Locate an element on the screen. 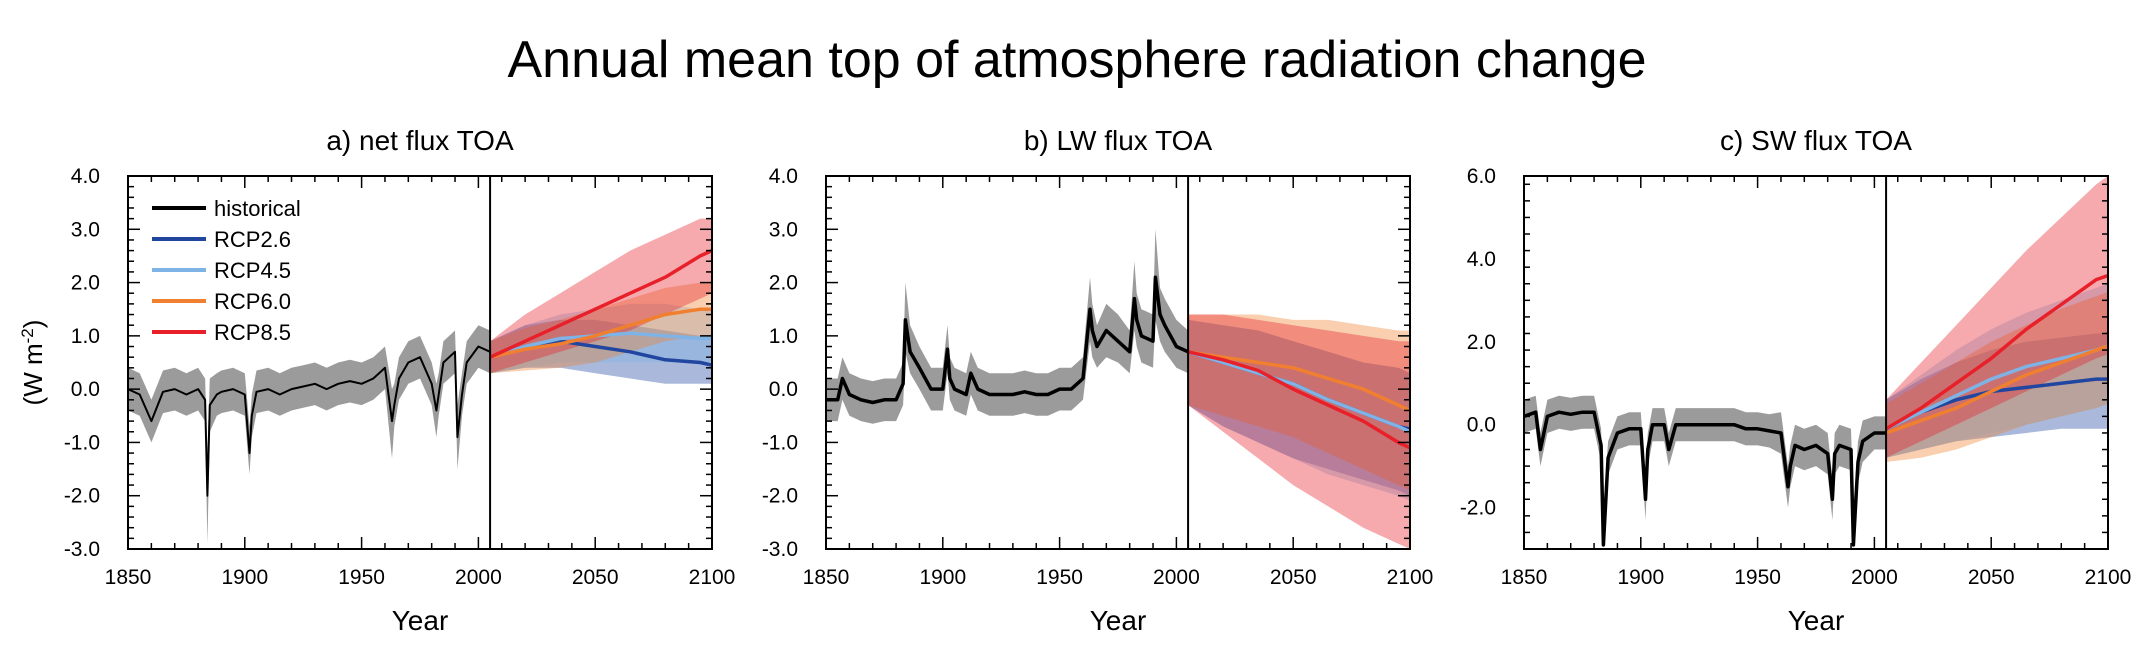  y-axis-label-close: ) is located at coordinates (33, 324).